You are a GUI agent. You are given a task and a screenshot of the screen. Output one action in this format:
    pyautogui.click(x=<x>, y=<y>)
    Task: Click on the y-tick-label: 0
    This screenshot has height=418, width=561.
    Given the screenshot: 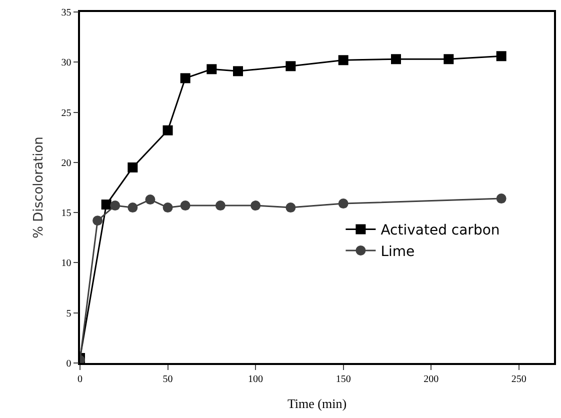 What is the action you would take?
    pyautogui.click(x=69, y=364)
    